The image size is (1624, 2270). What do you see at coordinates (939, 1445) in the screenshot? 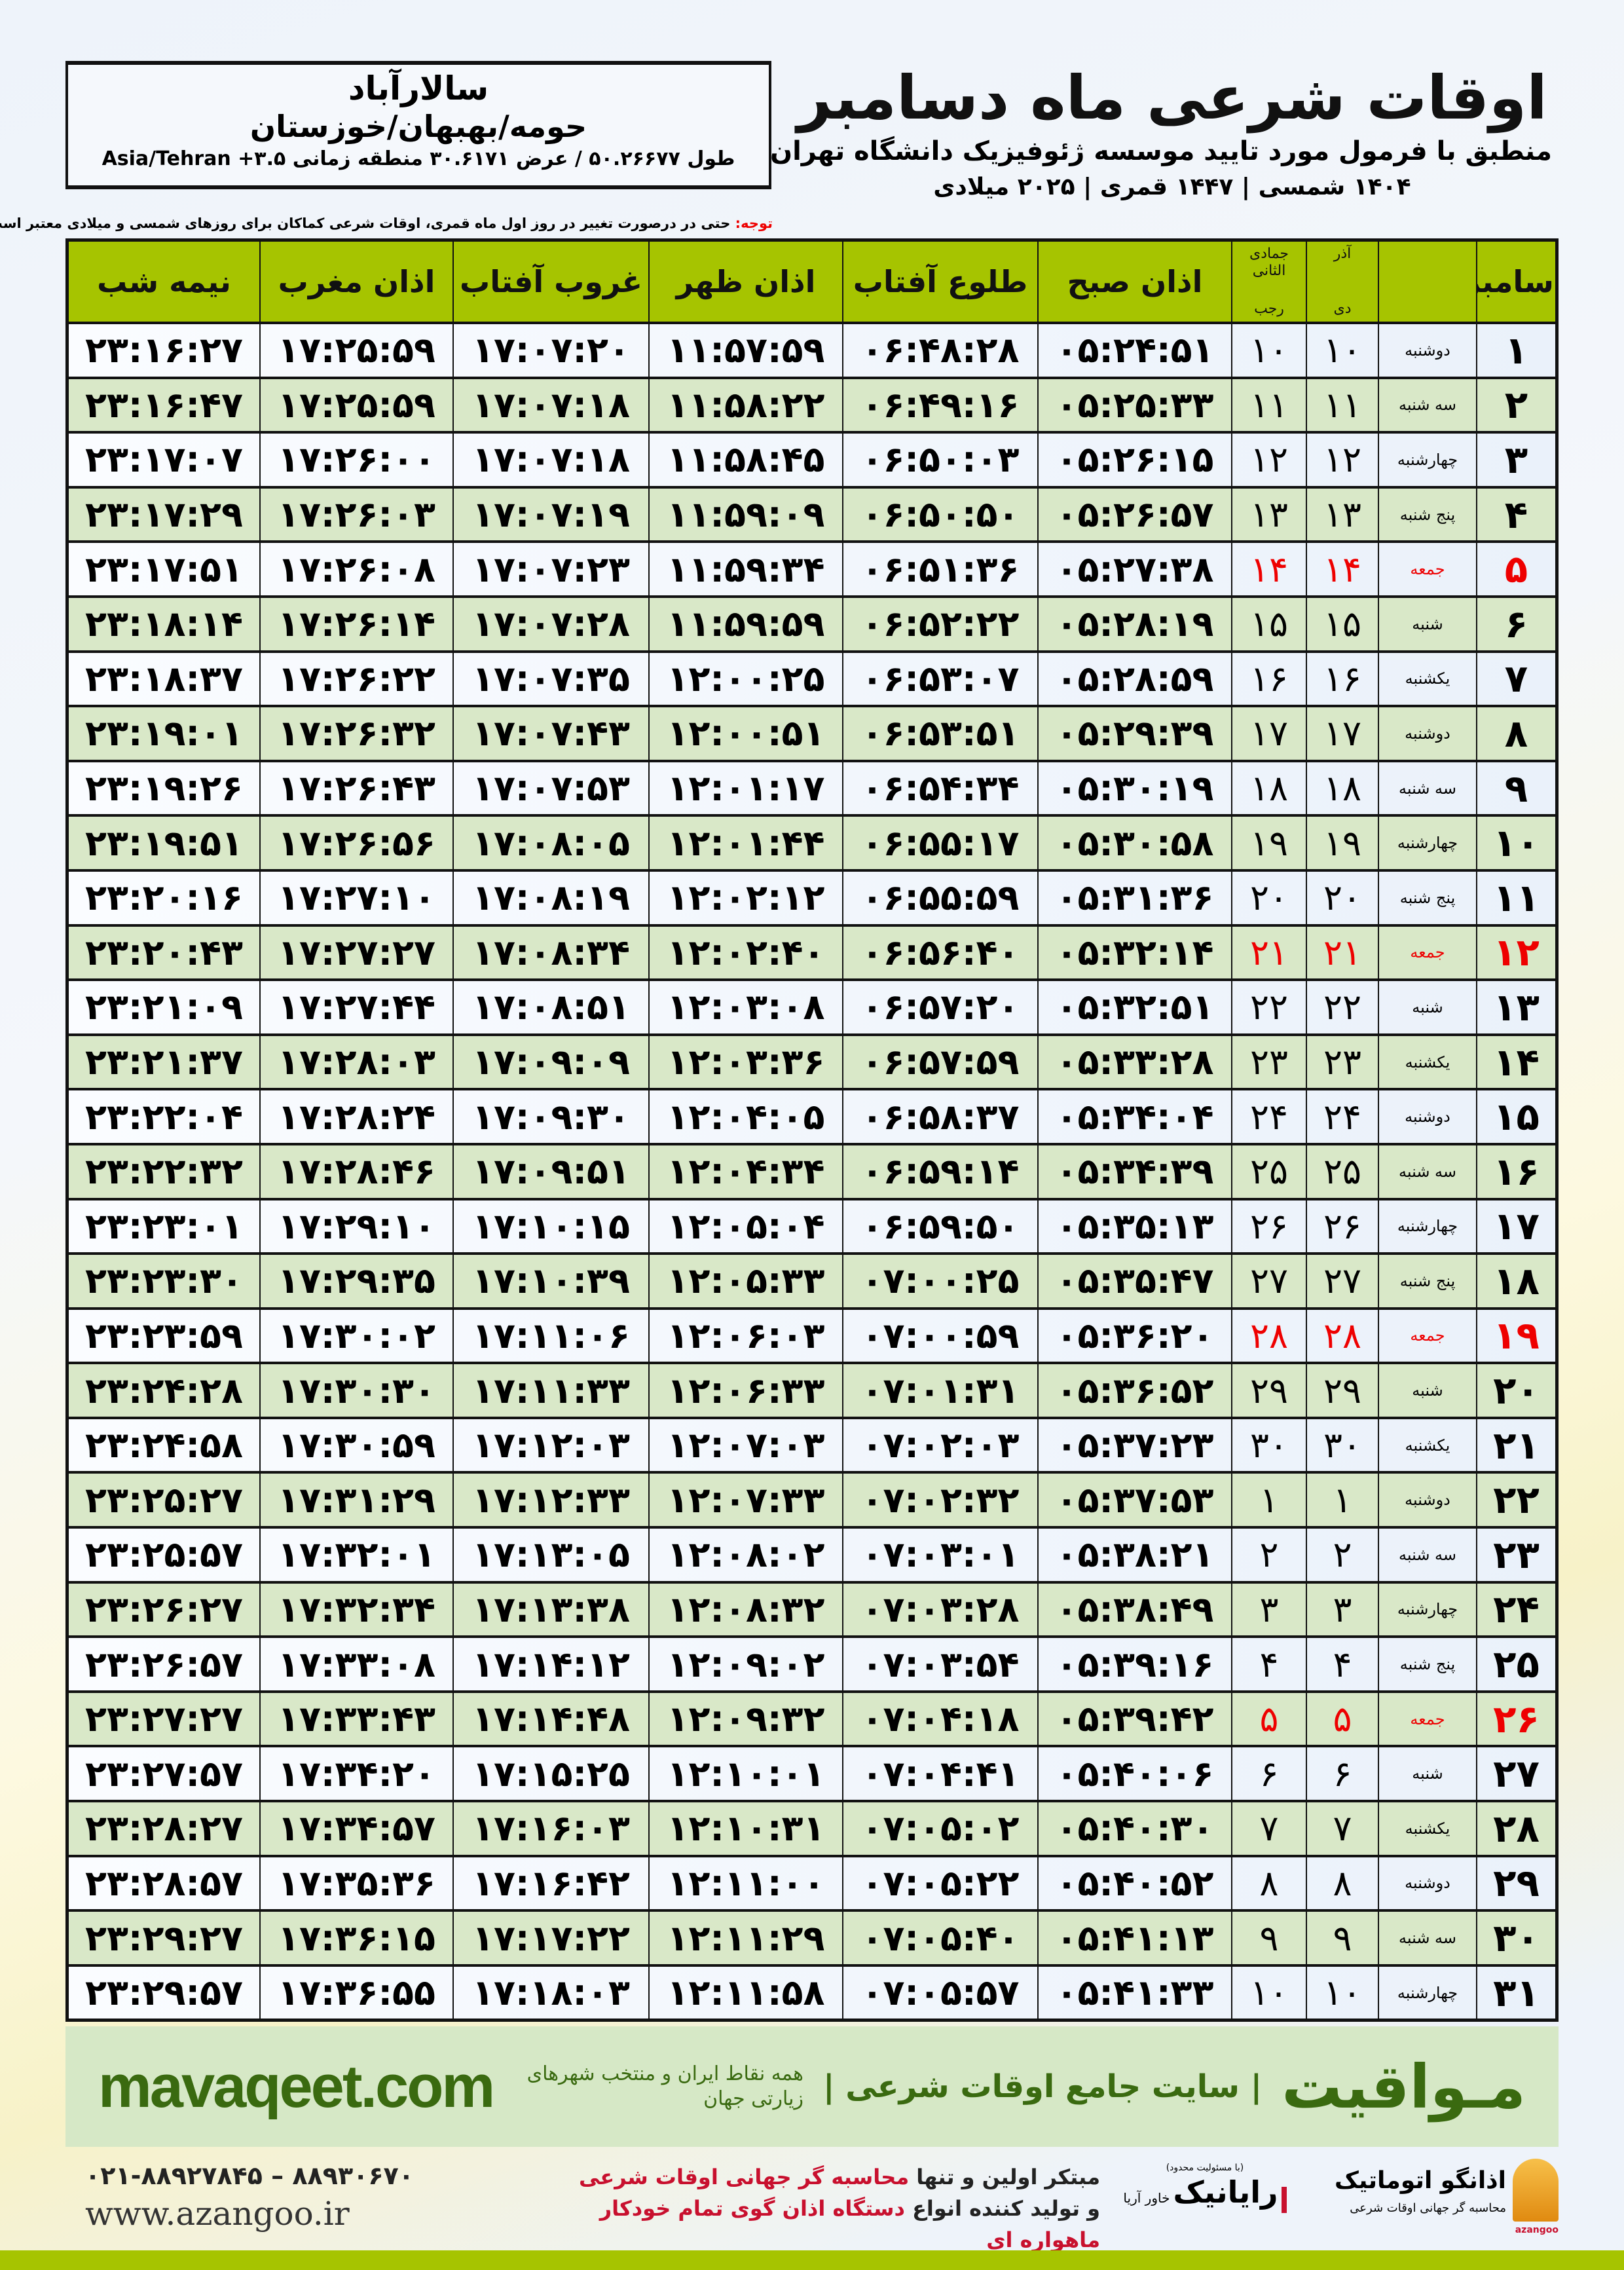
I see `cell-tulu: ۰۷:۰۲:۰۳` at bounding box center [939, 1445].